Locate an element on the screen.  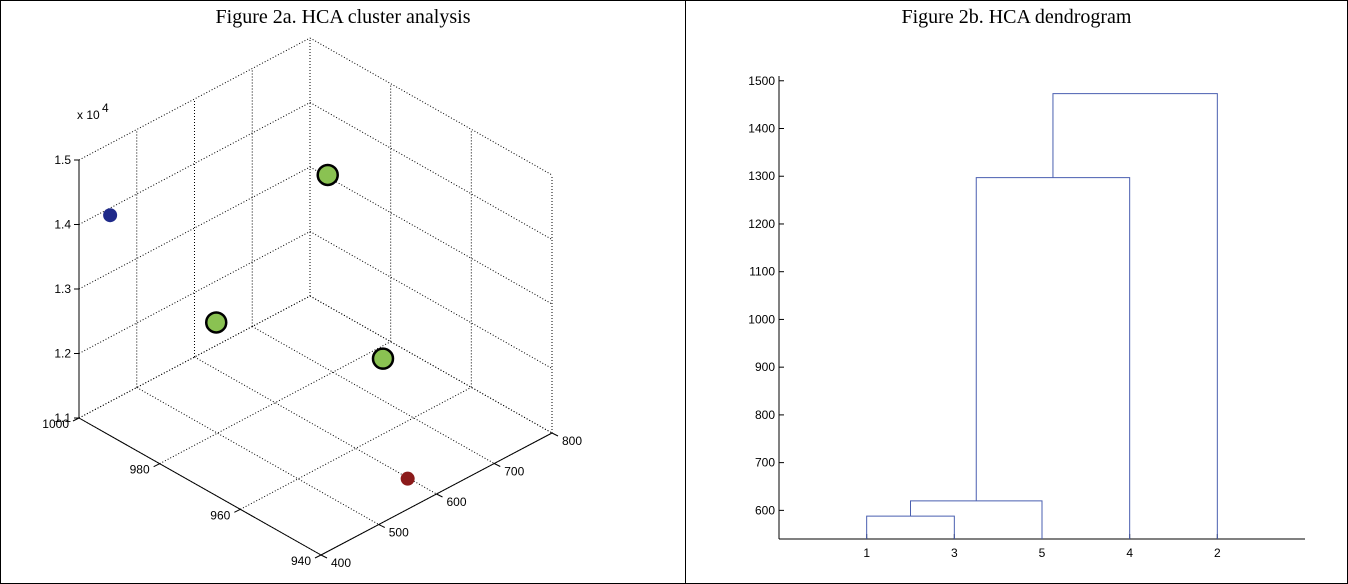
y-tick-label: 1200 is located at coordinates (761, 224).